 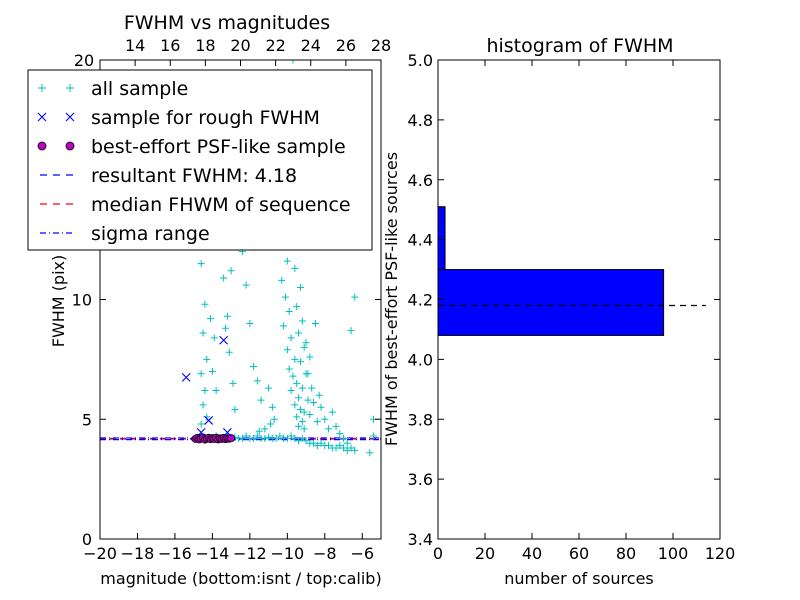 What do you see at coordinates (227, 23) in the screenshot?
I see `scatter-title: FWHM vs magnitudes` at bounding box center [227, 23].